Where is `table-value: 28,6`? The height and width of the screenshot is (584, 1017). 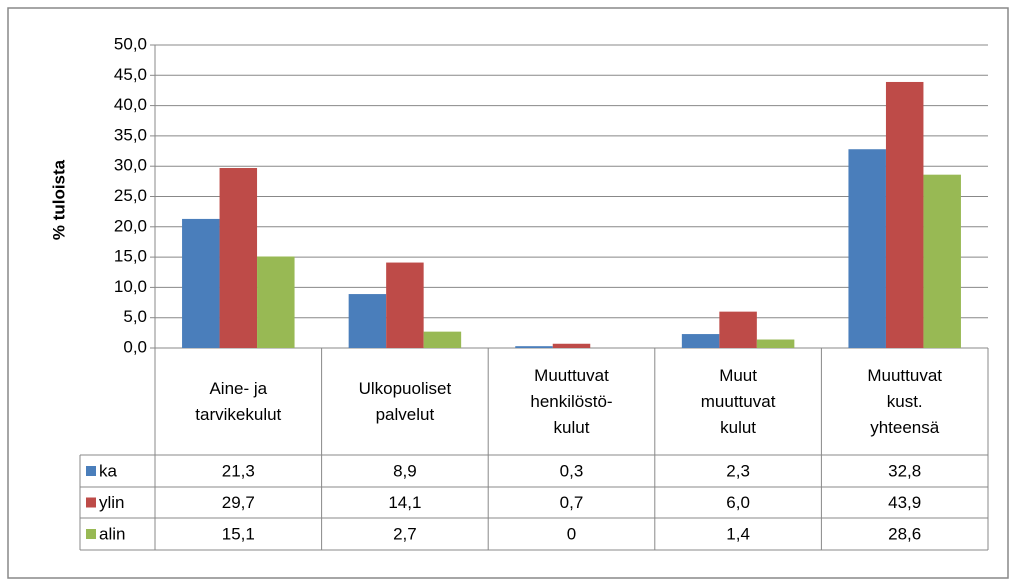
table-value: 28,6 is located at coordinates (904, 533).